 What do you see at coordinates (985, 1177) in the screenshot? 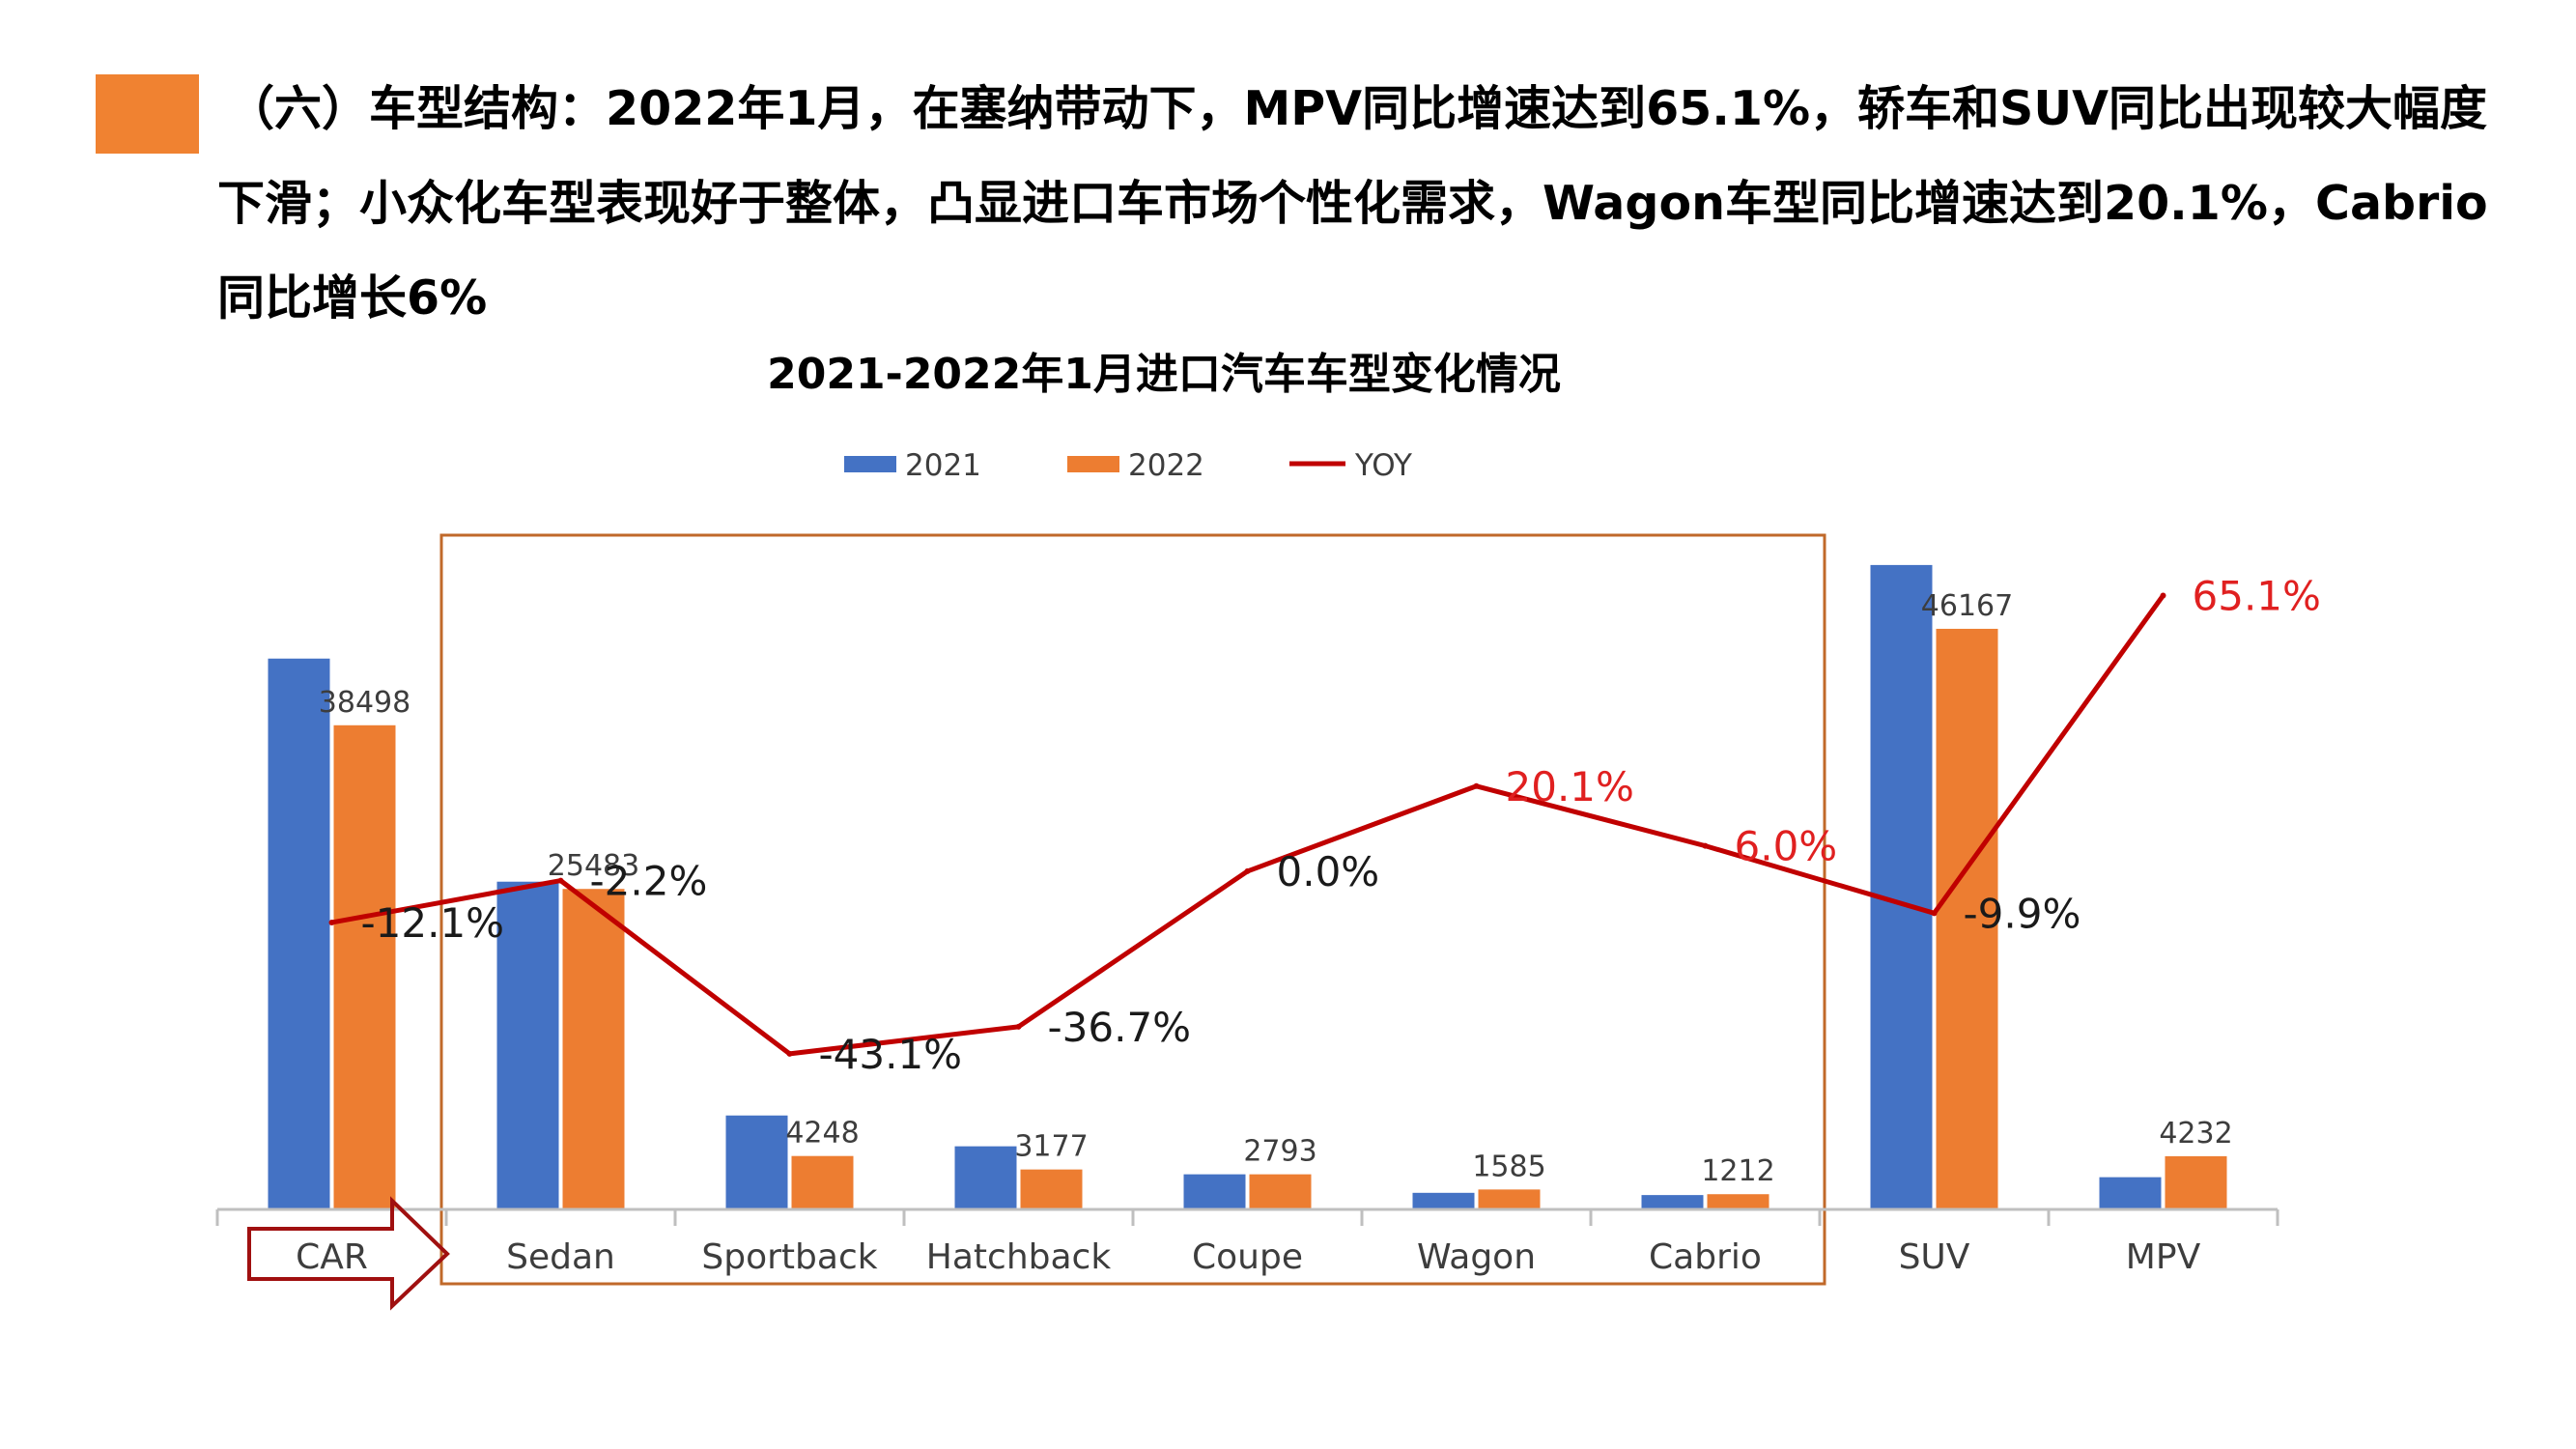
I see `bar-2021-hatchback` at bounding box center [985, 1177].